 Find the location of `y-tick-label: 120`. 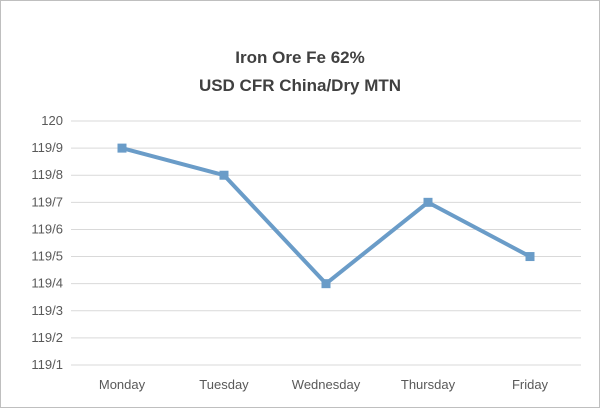

y-tick-label: 120 is located at coordinates (52, 120).